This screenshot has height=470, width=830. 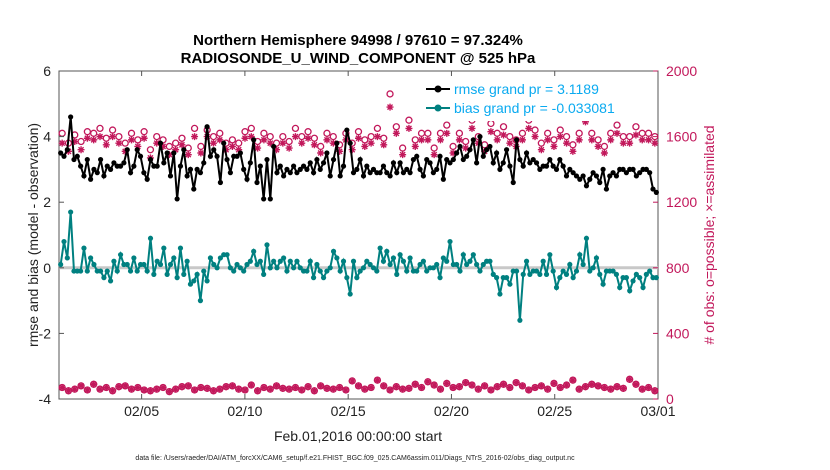 I want to click on legend-marker-bias, so click(x=438, y=108).